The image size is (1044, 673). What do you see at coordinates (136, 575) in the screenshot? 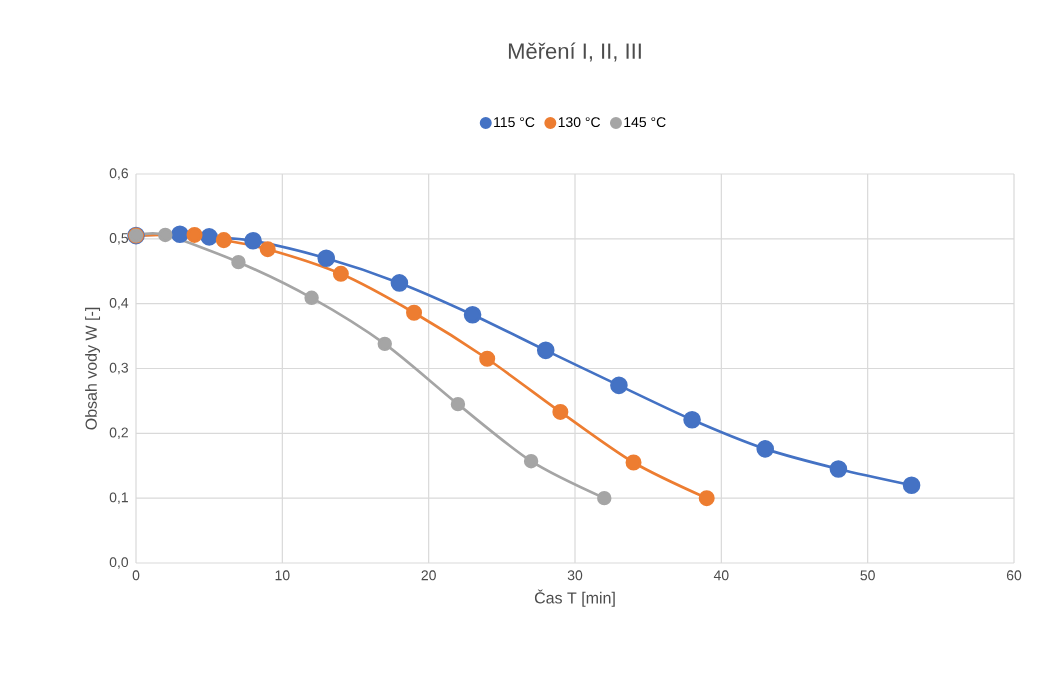
I see `x-tick-label: 0` at bounding box center [136, 575].